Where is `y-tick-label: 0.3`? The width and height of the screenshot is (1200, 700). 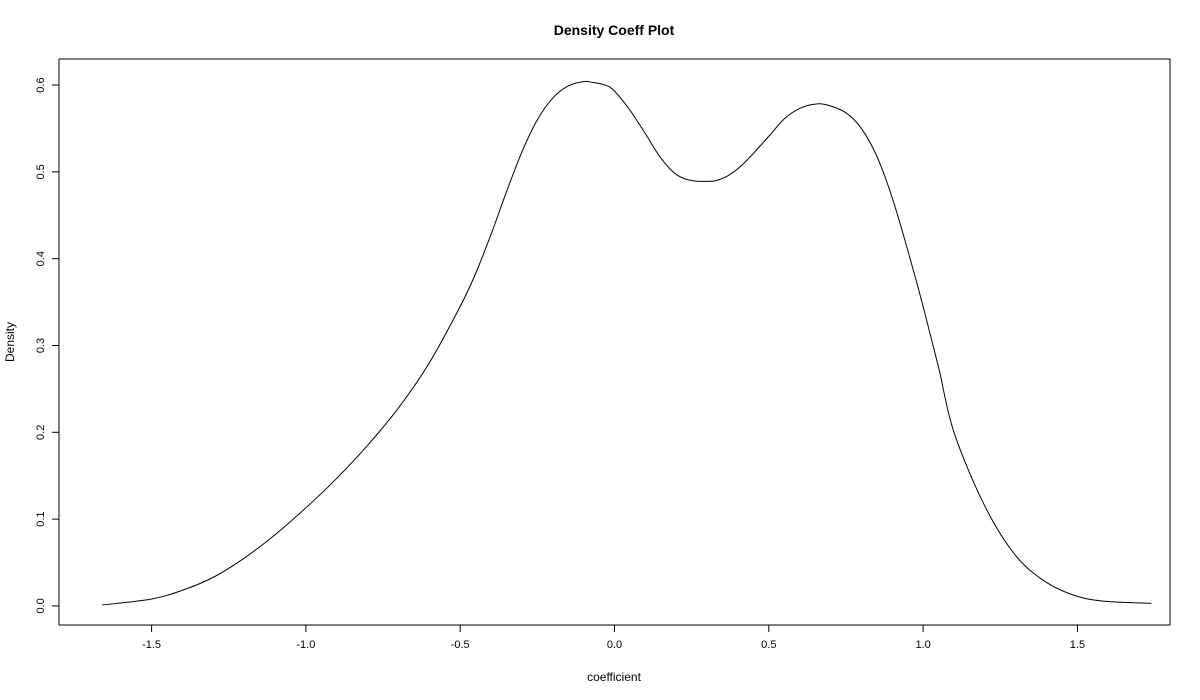 y-tick-label: 0.3 is located at coordinates (41, 345).